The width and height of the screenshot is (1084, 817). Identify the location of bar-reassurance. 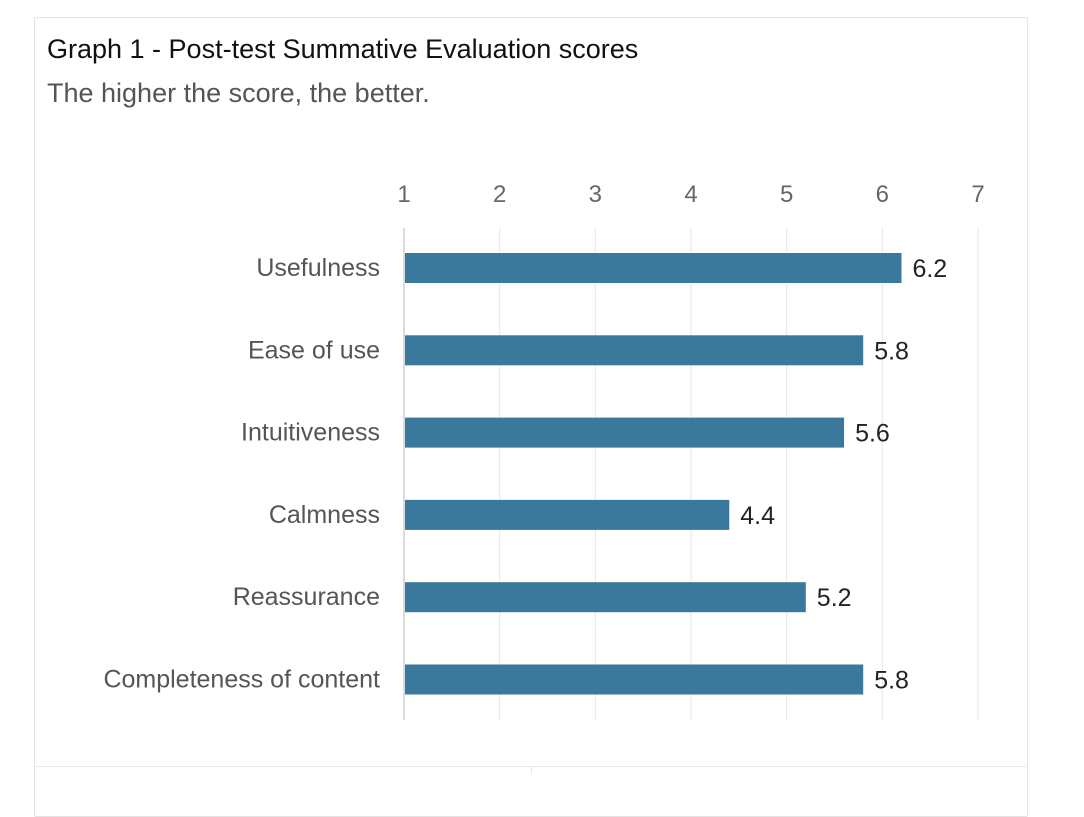
(605, 597).